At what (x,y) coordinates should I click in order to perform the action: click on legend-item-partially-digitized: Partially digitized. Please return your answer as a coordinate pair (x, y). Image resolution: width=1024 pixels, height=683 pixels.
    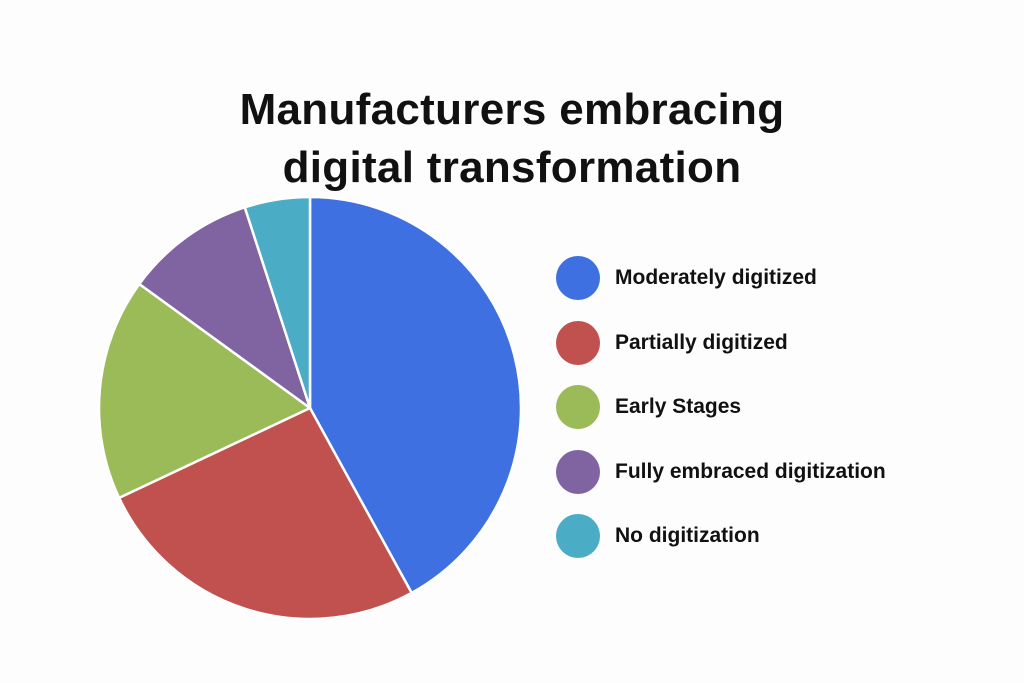
    Looking at the image, I should click on (721, 342).